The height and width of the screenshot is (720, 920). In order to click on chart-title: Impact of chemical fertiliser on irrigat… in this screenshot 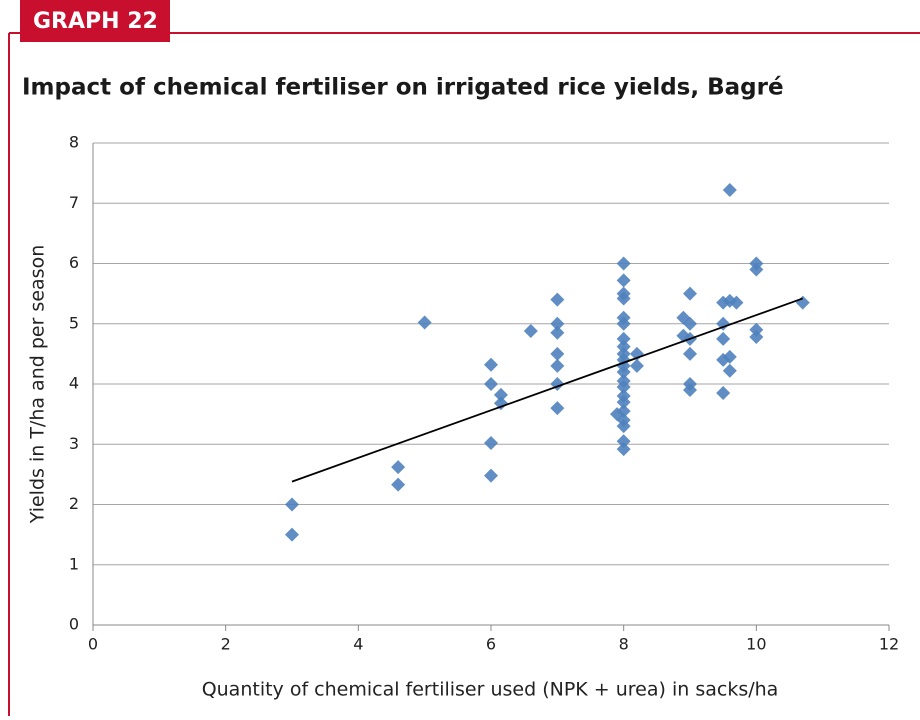, I will do `click(403, 88)`.